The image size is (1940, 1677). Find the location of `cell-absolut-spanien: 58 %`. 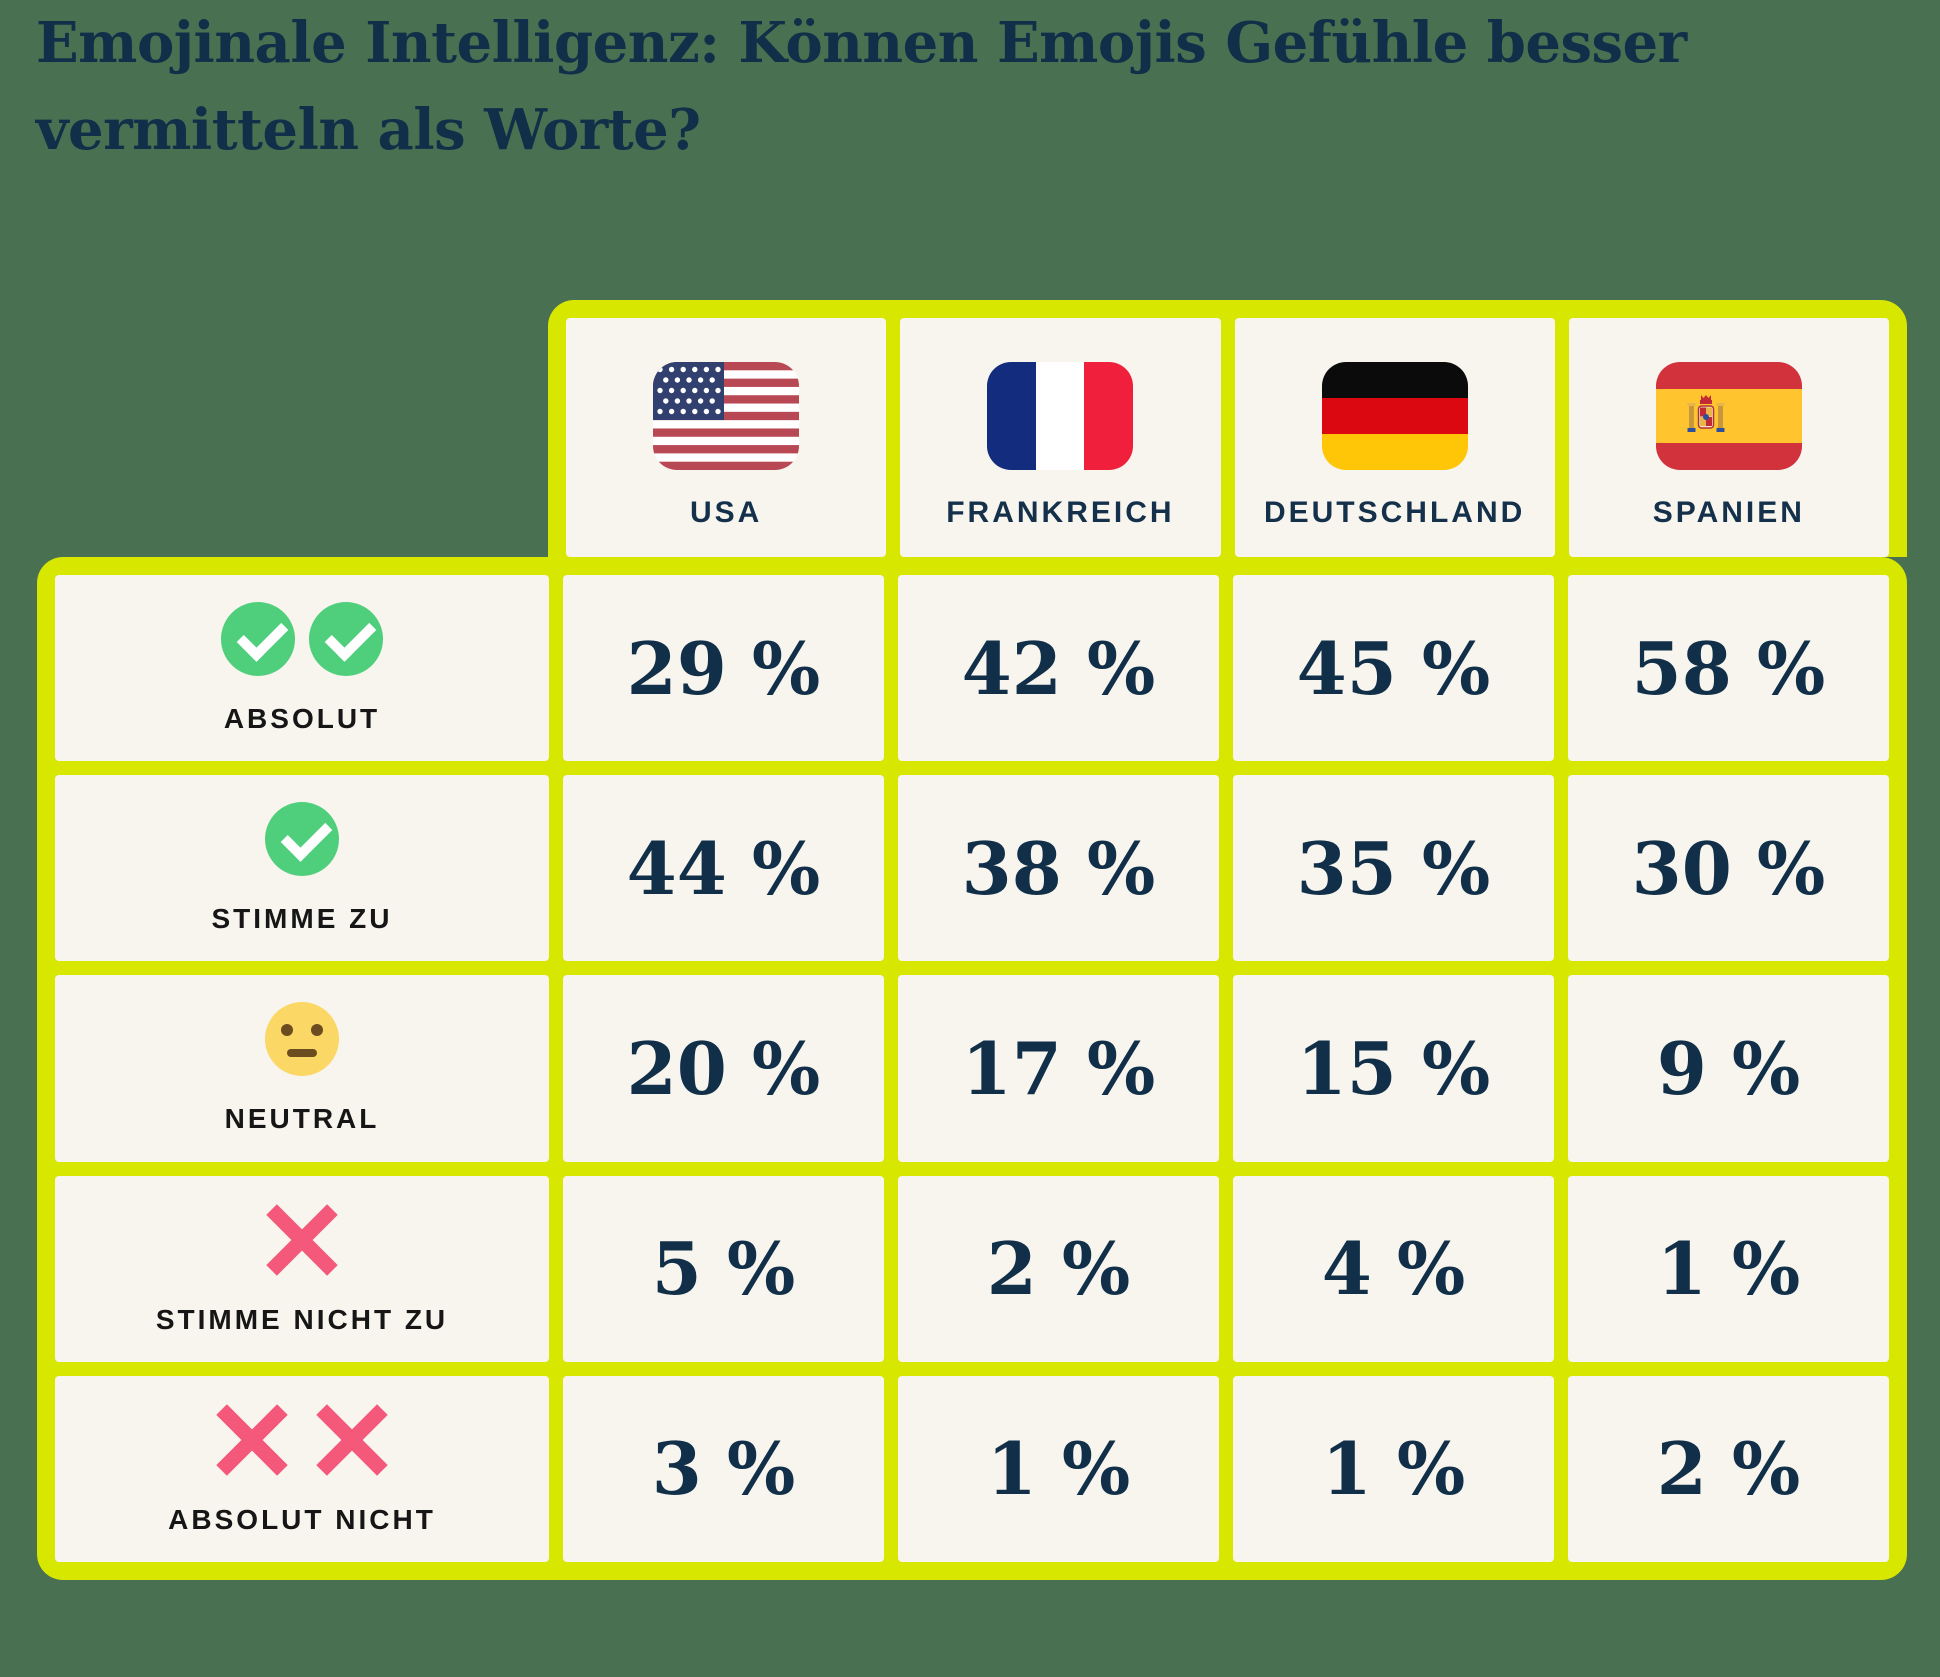

cell-absolut-spanien: 58 % is located at coordinates (1728, 668).